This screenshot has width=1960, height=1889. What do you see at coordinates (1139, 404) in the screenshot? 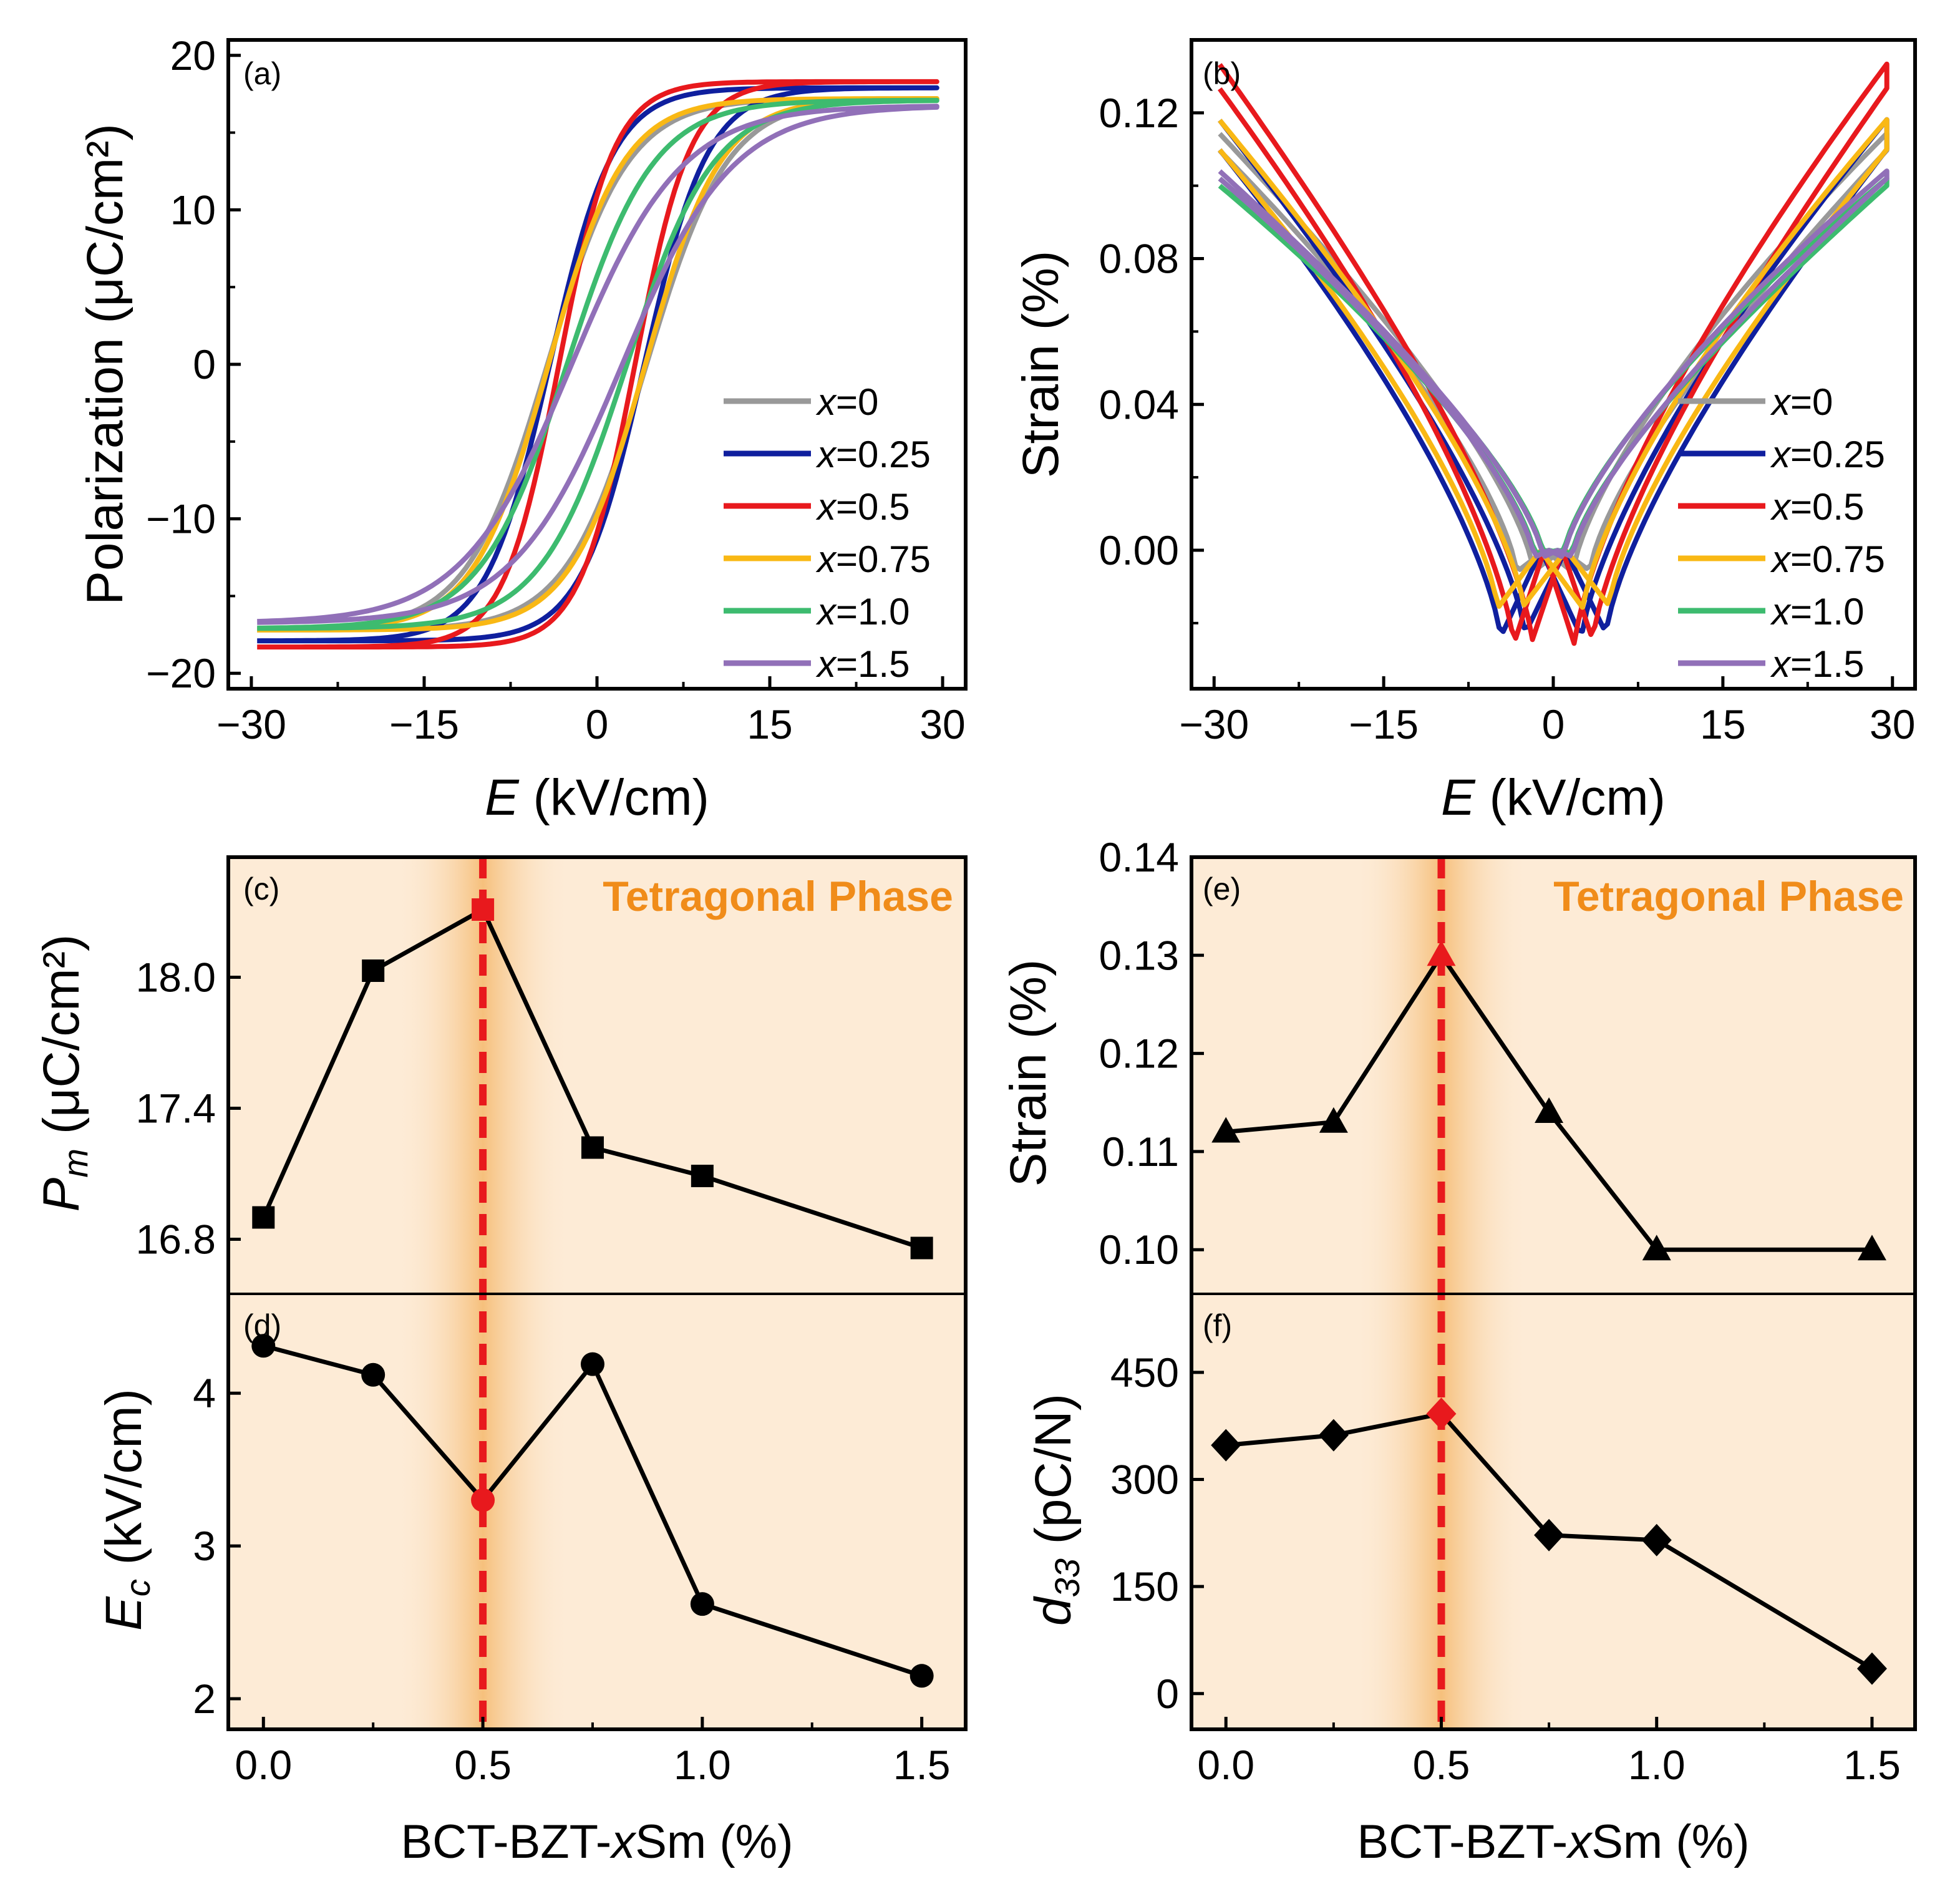
I see `y-tick-label: 0.04` at bounding box center [1139, 404].